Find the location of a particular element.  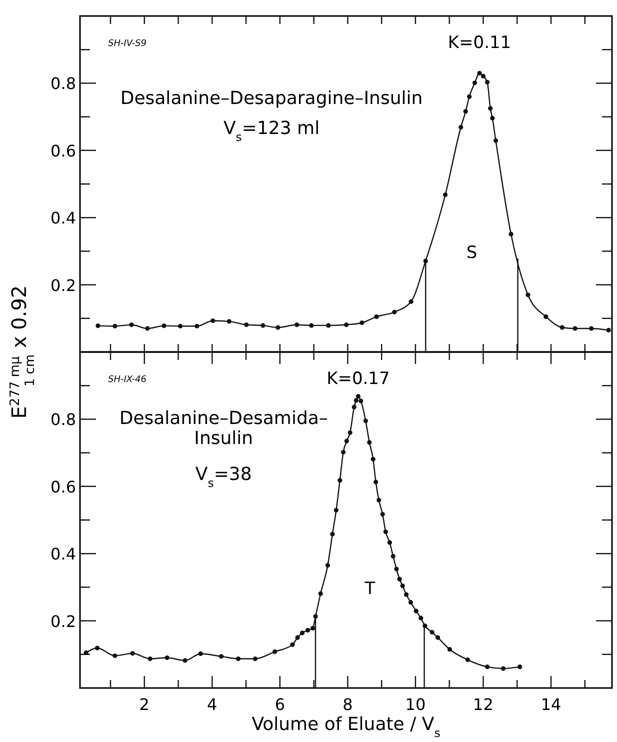

x-axis-title: Volume of Eluate / V$_{s}$ is located at coordinates (346, 727).